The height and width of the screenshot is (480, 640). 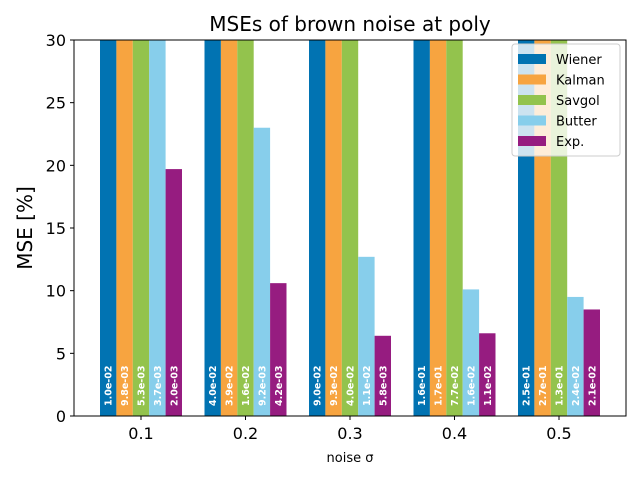 What do you see at coordinates (383, 386) in the screenshot?
I see `bar-value-label: 5.8e-03` at bounding box center [383, 386].